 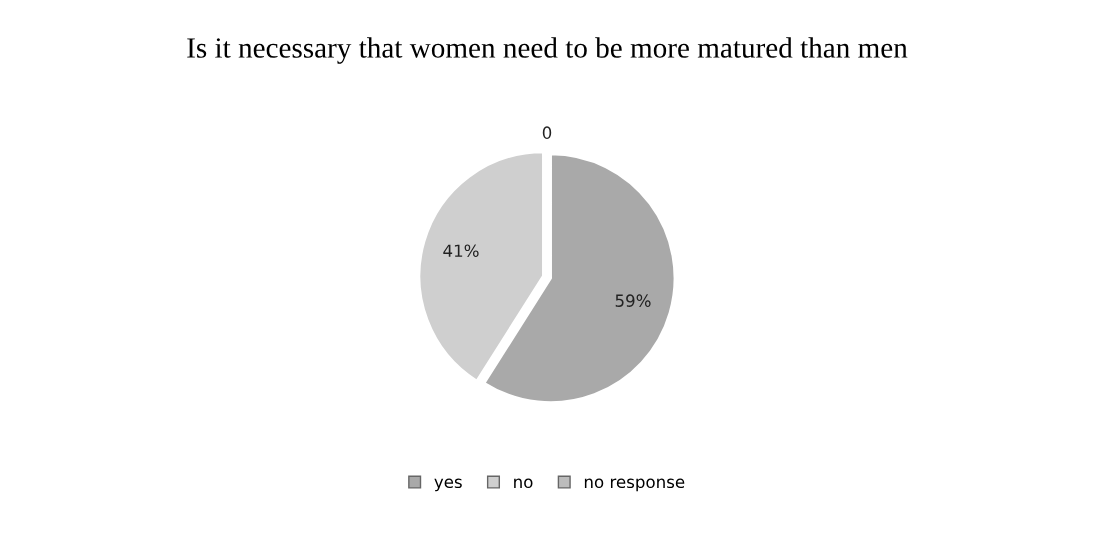 What do you see at coordinates (633, 300) in the screenshot?
I see `data-label: 59%` at bounding box center [633, 300].